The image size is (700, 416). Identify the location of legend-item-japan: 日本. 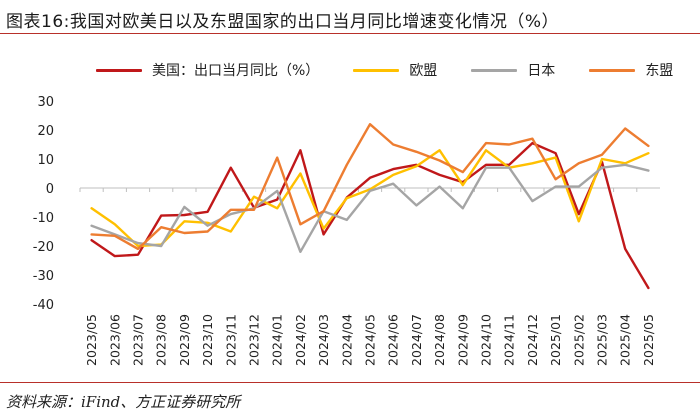
(513, 70).